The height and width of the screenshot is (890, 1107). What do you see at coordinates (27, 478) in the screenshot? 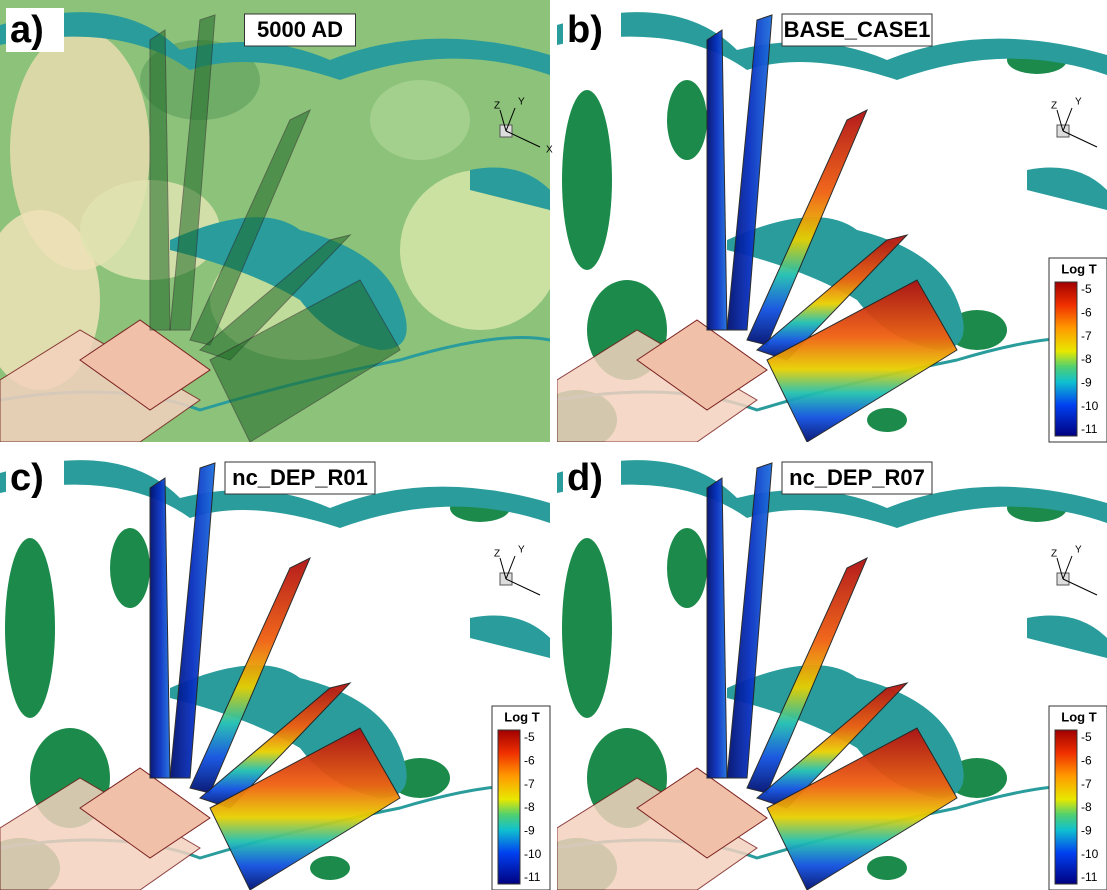
I see `panel-label: c)` at bounding box center [27, 478].